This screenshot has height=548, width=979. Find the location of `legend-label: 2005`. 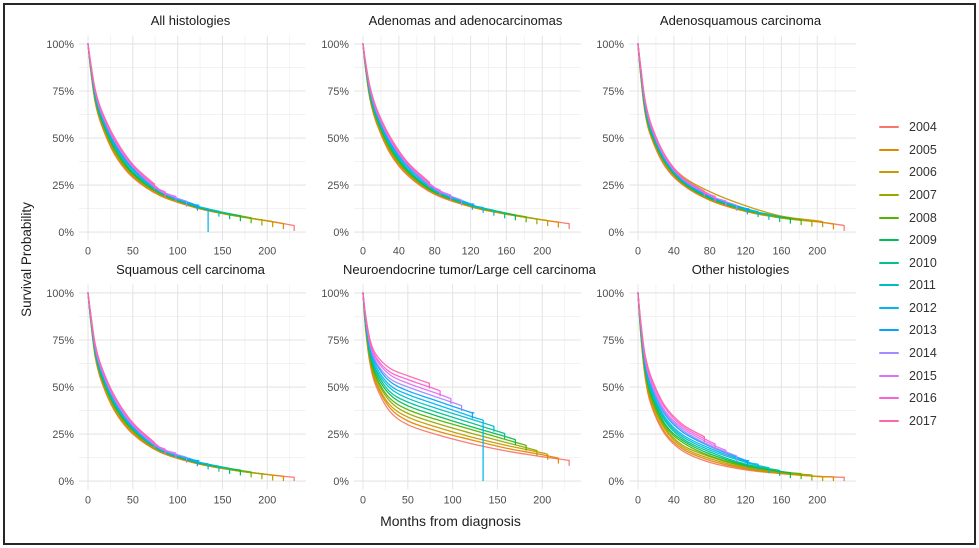

legend-label: 2005 is located at coordinates (923, 149).